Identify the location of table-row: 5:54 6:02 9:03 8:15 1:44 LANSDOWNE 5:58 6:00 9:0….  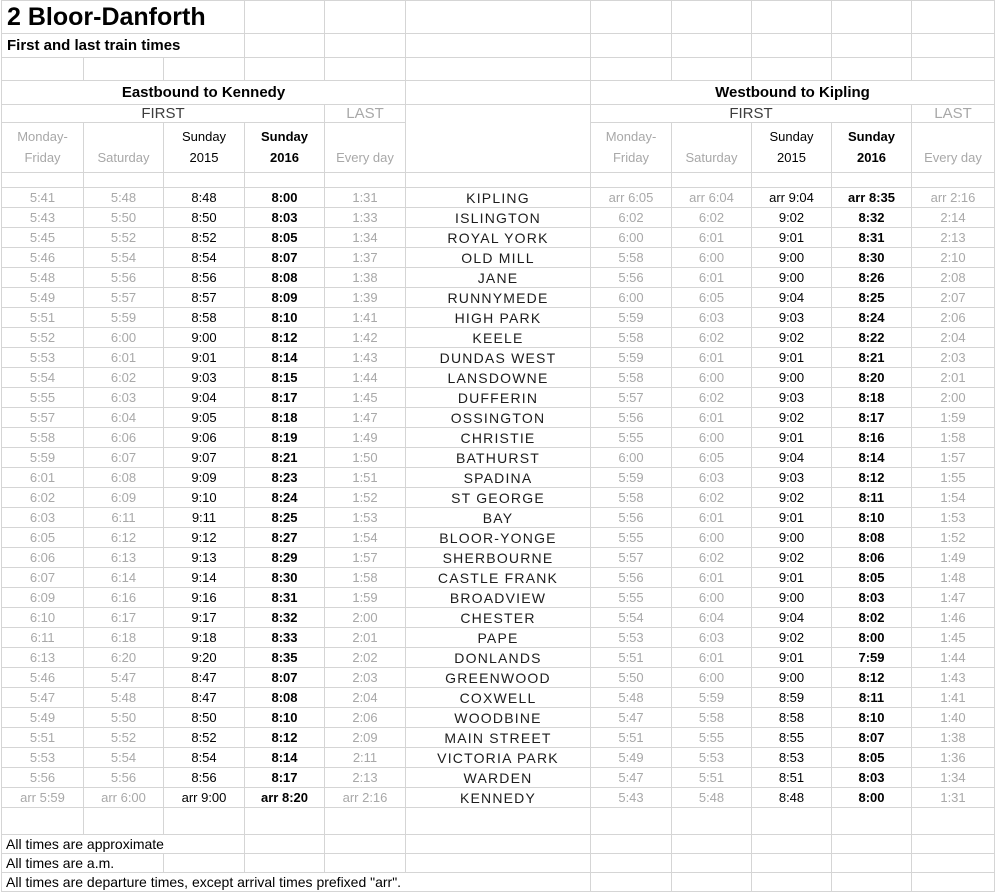
(498, 377).